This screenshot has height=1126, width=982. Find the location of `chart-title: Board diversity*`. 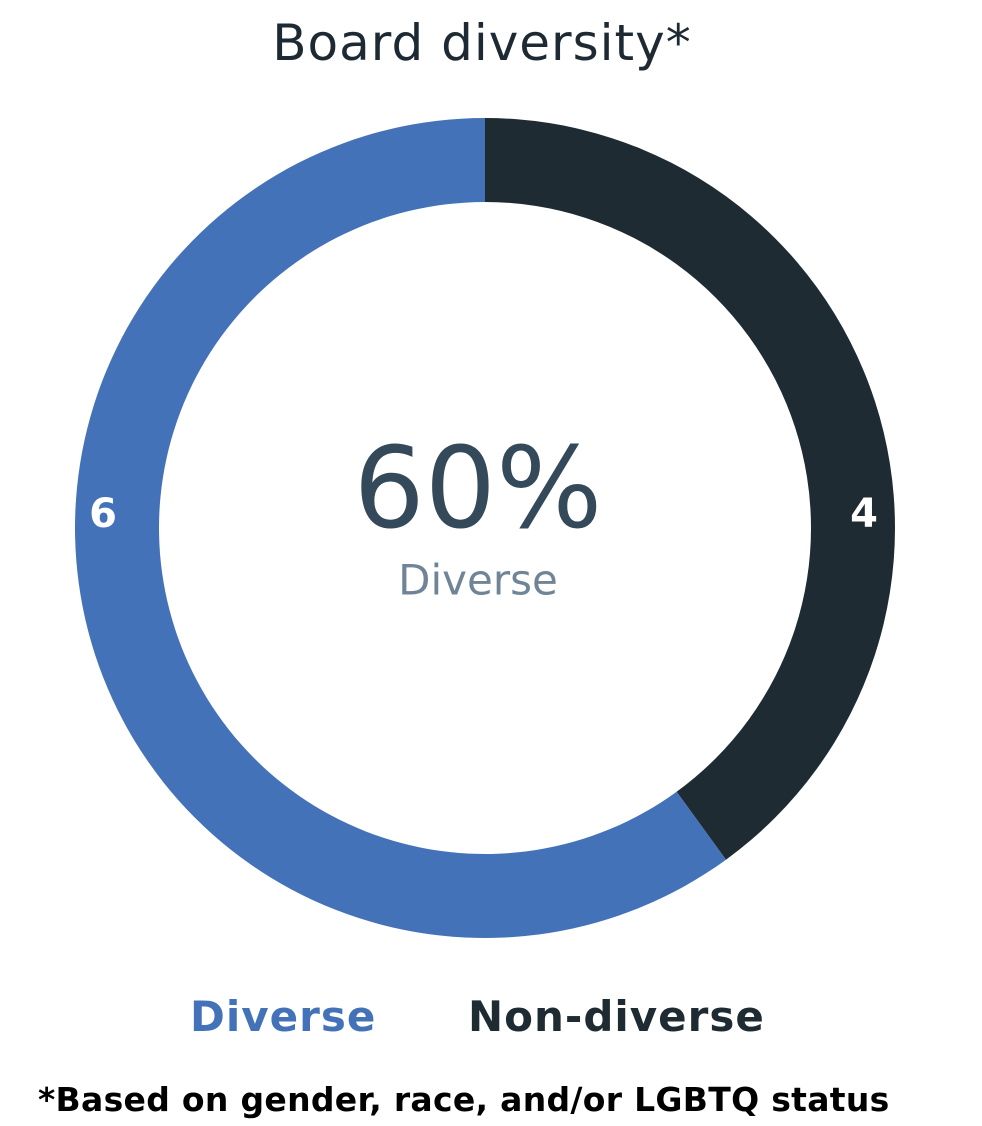

chart-title: Board diversity* is located at coordinates (482, 43).